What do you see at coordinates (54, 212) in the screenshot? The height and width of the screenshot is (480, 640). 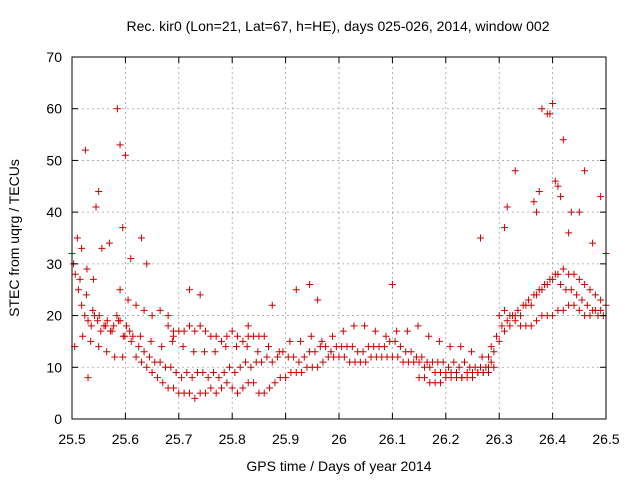 I see `y-tick-label: 40` at bounding box center [54, 212].